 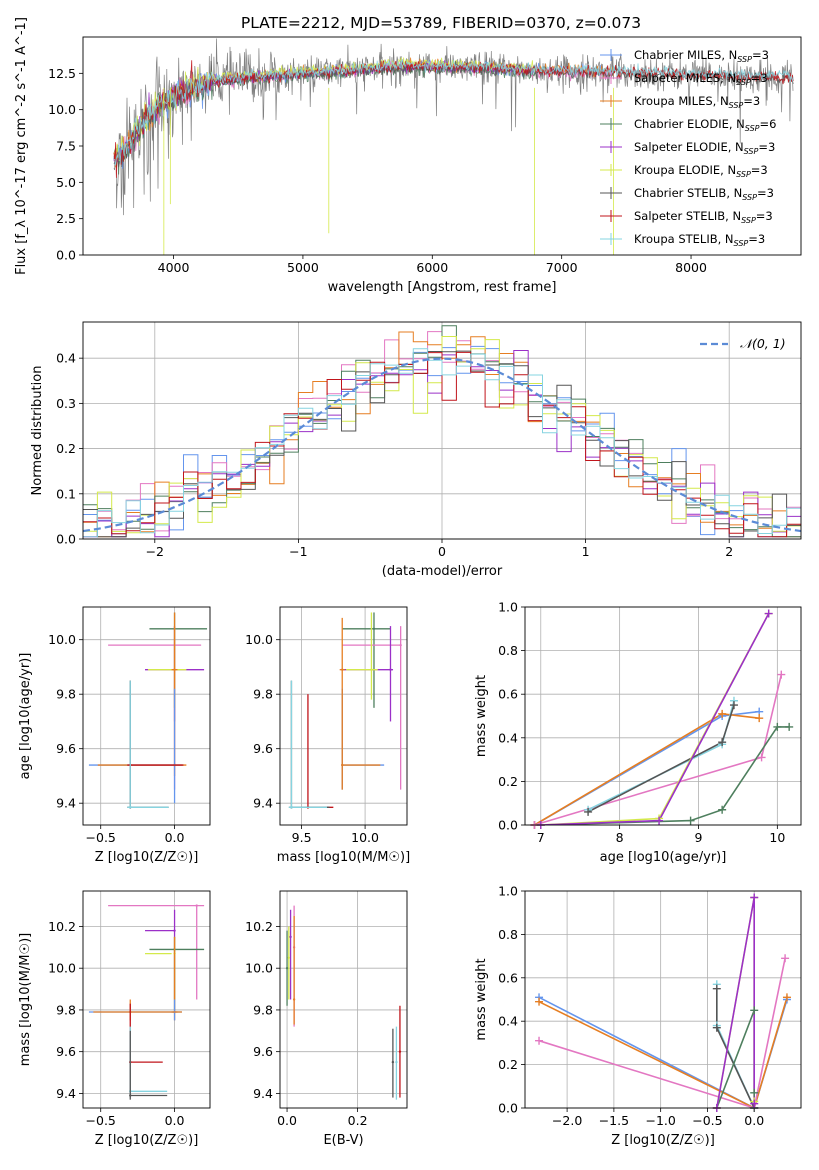 I want to click on x-axis-label: age [log10(age/yr)], so click(x=663, y=857).